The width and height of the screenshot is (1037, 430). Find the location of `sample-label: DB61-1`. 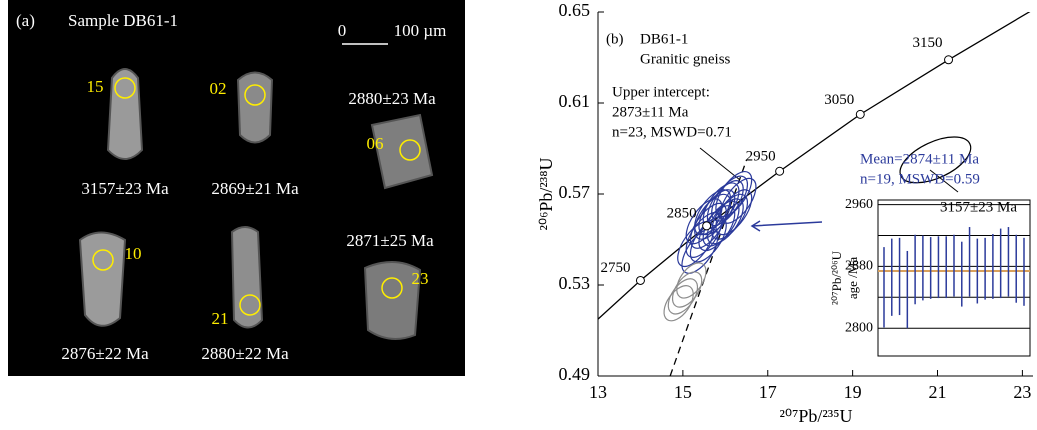

sample-label: DB61-1 is located at coordinates (664, 39).